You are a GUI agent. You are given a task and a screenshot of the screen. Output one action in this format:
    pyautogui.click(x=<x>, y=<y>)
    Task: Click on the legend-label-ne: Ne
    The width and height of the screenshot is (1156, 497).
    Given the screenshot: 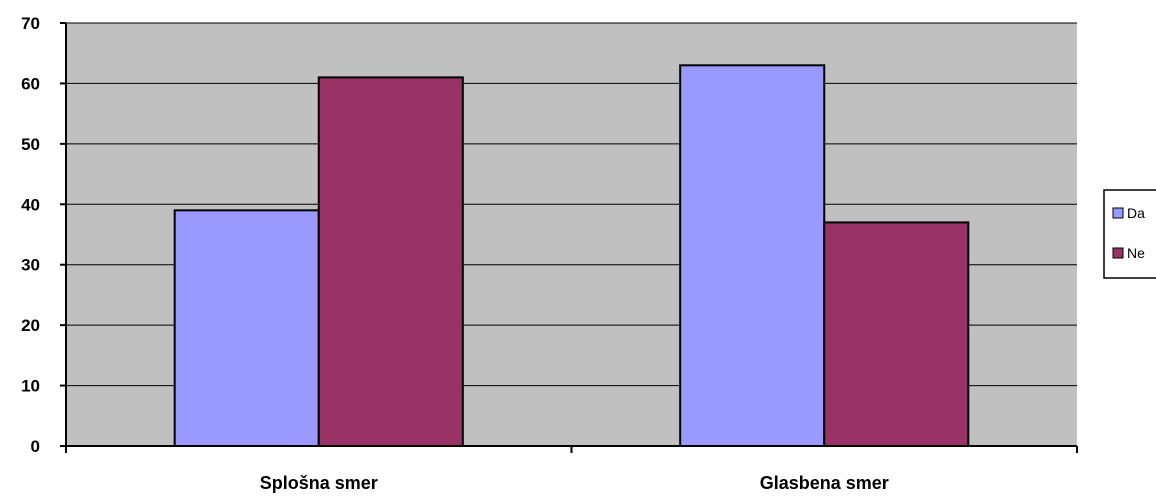 What is the action you would take?
    pyautogui.click(x=1136, y=253)
    